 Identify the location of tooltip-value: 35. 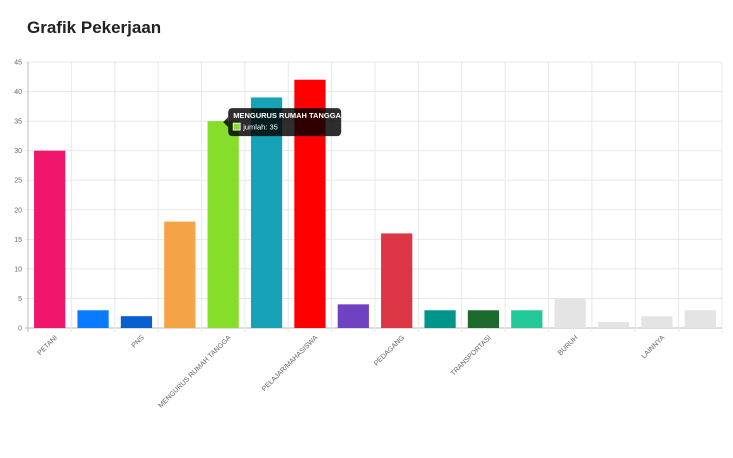
(273, 127).